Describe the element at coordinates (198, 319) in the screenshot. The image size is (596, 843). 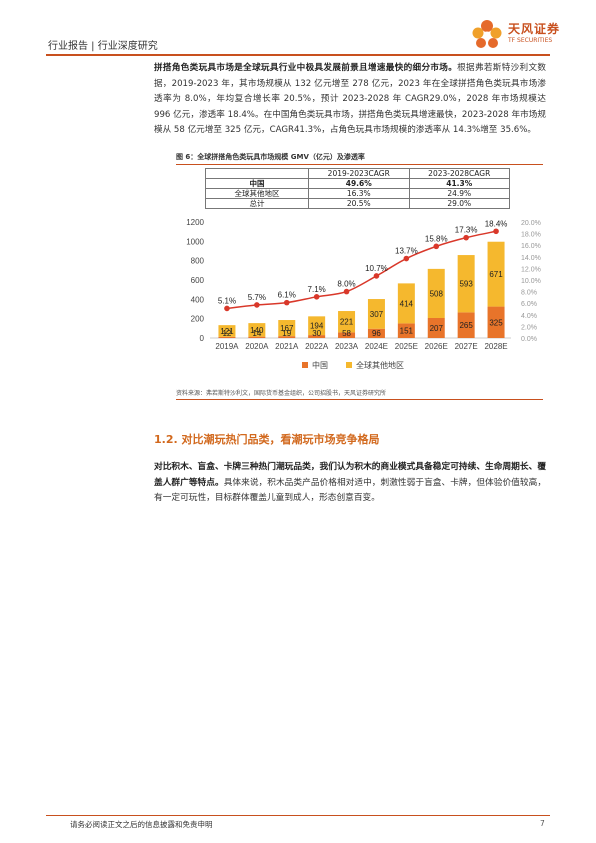
I see `y-tick-label: 200` at that location.